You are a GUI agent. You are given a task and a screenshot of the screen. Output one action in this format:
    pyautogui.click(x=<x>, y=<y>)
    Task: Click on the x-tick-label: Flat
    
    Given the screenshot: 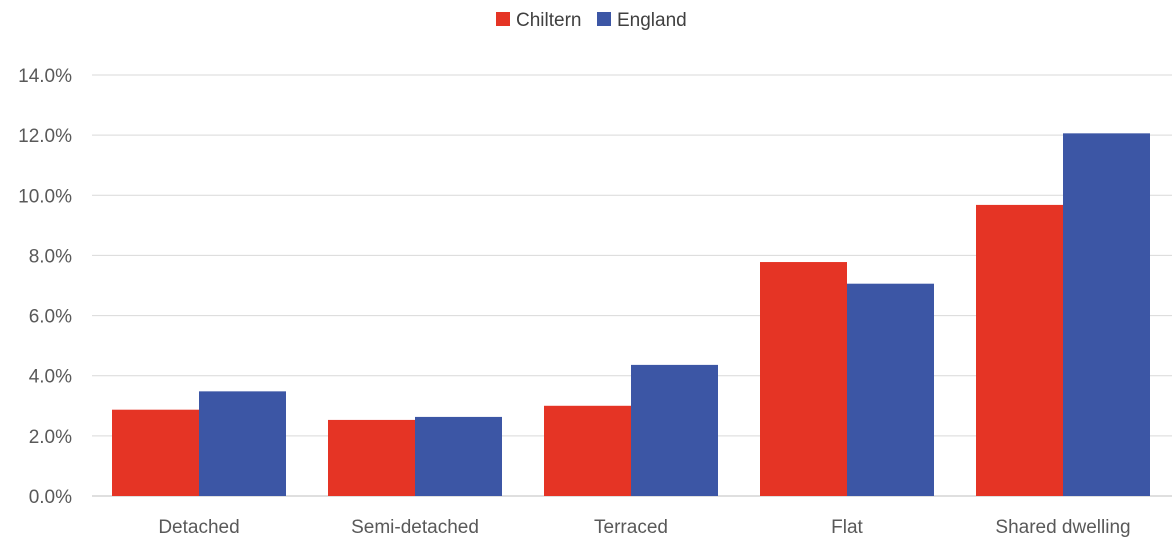 What is the action you would take?
    pyautogui.click(x=847, y=527)
    